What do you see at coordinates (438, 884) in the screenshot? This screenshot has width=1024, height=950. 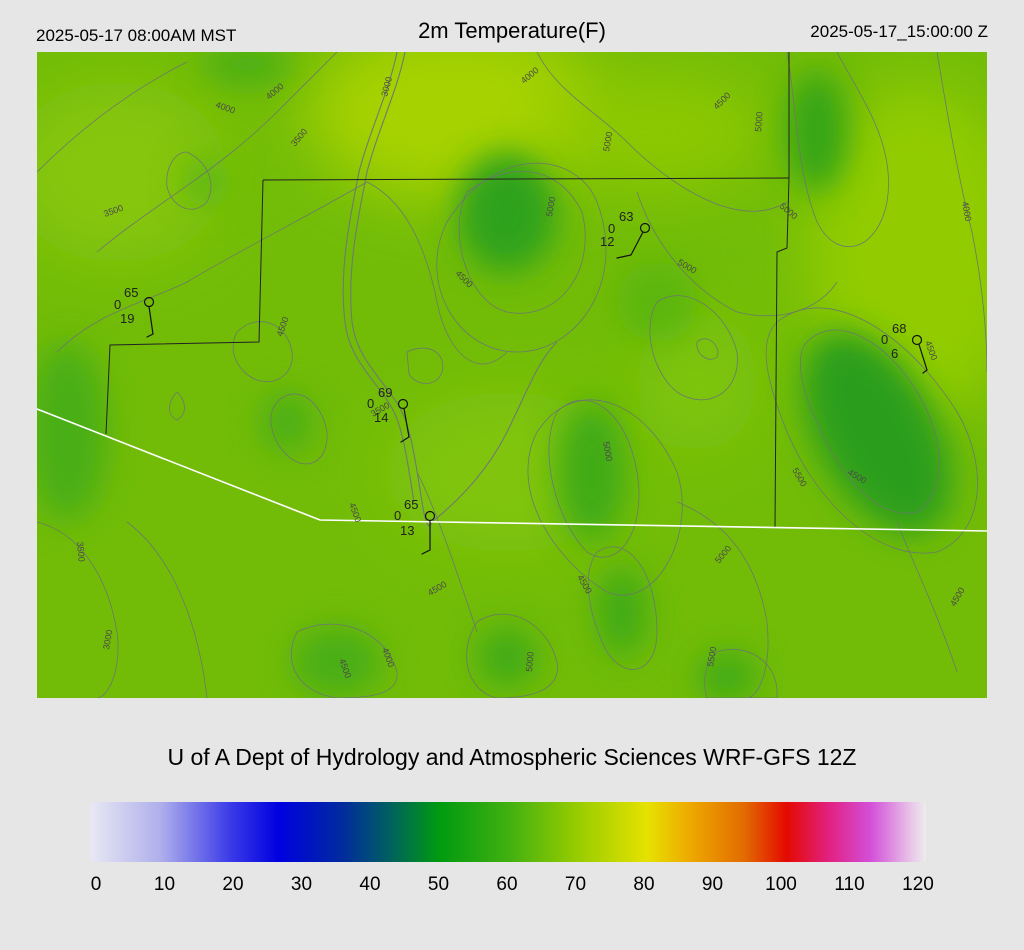 I see `colorbar-tick-label: 50` at bounding box center [438, 884].